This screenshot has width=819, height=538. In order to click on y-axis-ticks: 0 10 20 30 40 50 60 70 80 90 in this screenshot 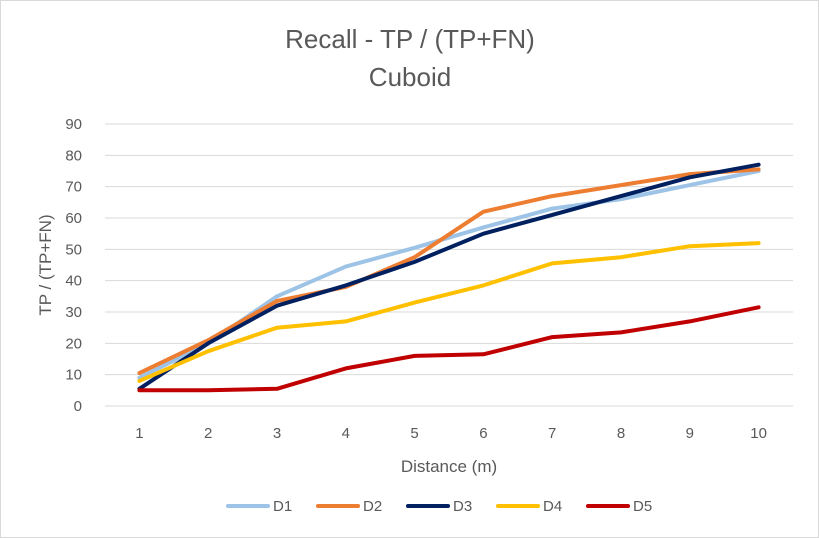, I will do `click(73, 265)`.